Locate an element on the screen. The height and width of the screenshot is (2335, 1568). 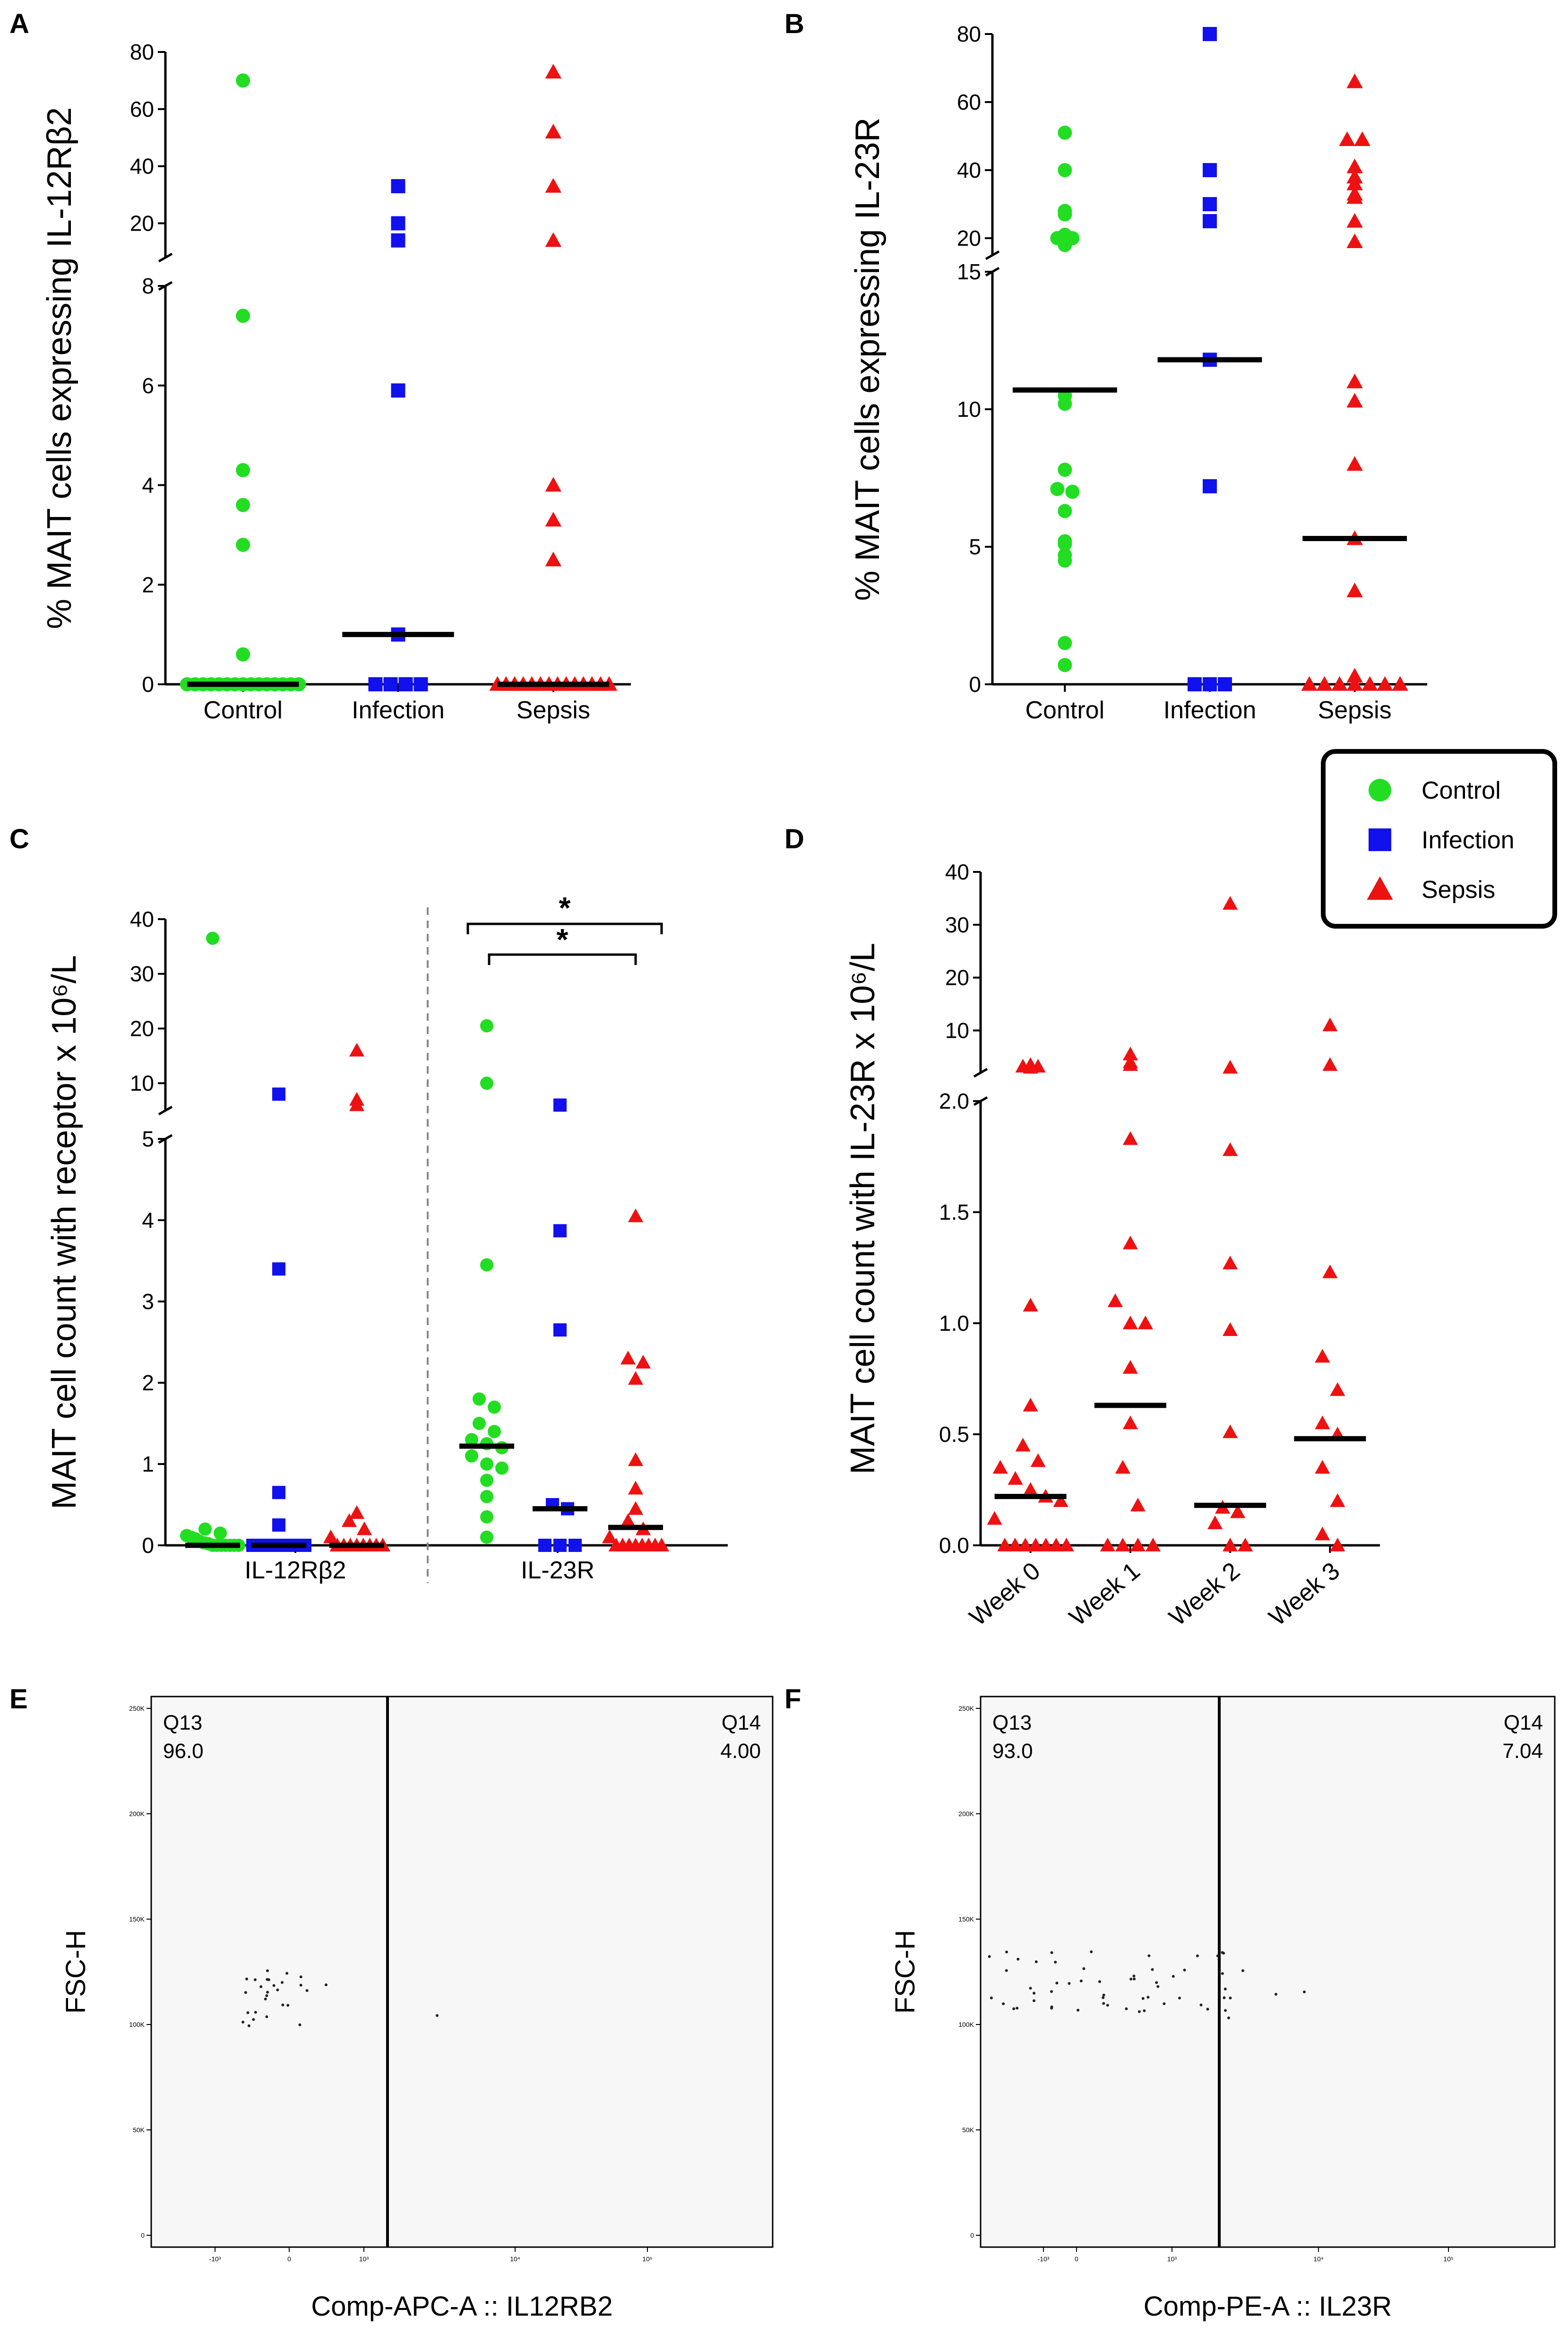
y-tick-label: 6 is located at coordinates (148, 385).